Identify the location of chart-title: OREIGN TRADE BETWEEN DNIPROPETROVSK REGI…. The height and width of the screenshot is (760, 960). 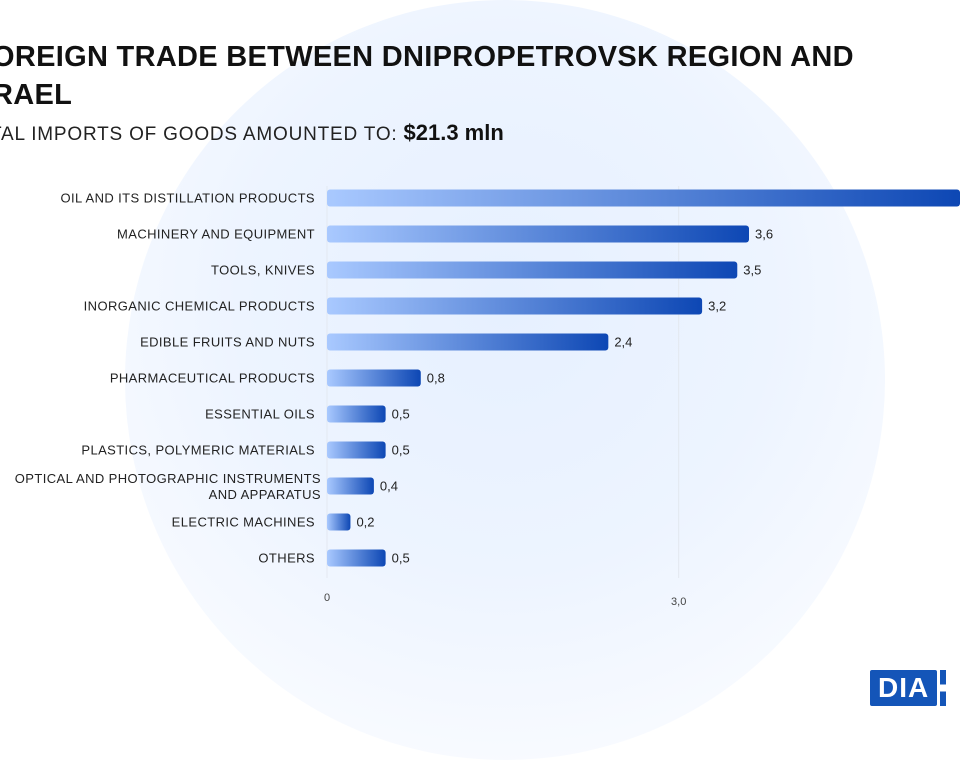
(427, 76).